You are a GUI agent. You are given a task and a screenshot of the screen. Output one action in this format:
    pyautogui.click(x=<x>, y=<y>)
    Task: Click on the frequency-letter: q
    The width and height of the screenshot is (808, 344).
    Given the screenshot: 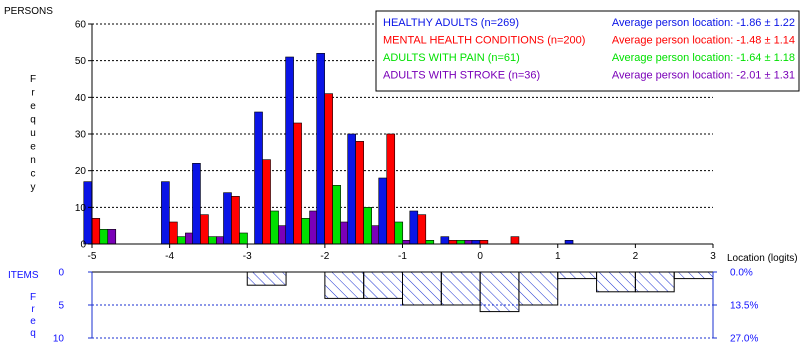 What is the action you would take?
    pyautogui.click(x=33, y=120)
    